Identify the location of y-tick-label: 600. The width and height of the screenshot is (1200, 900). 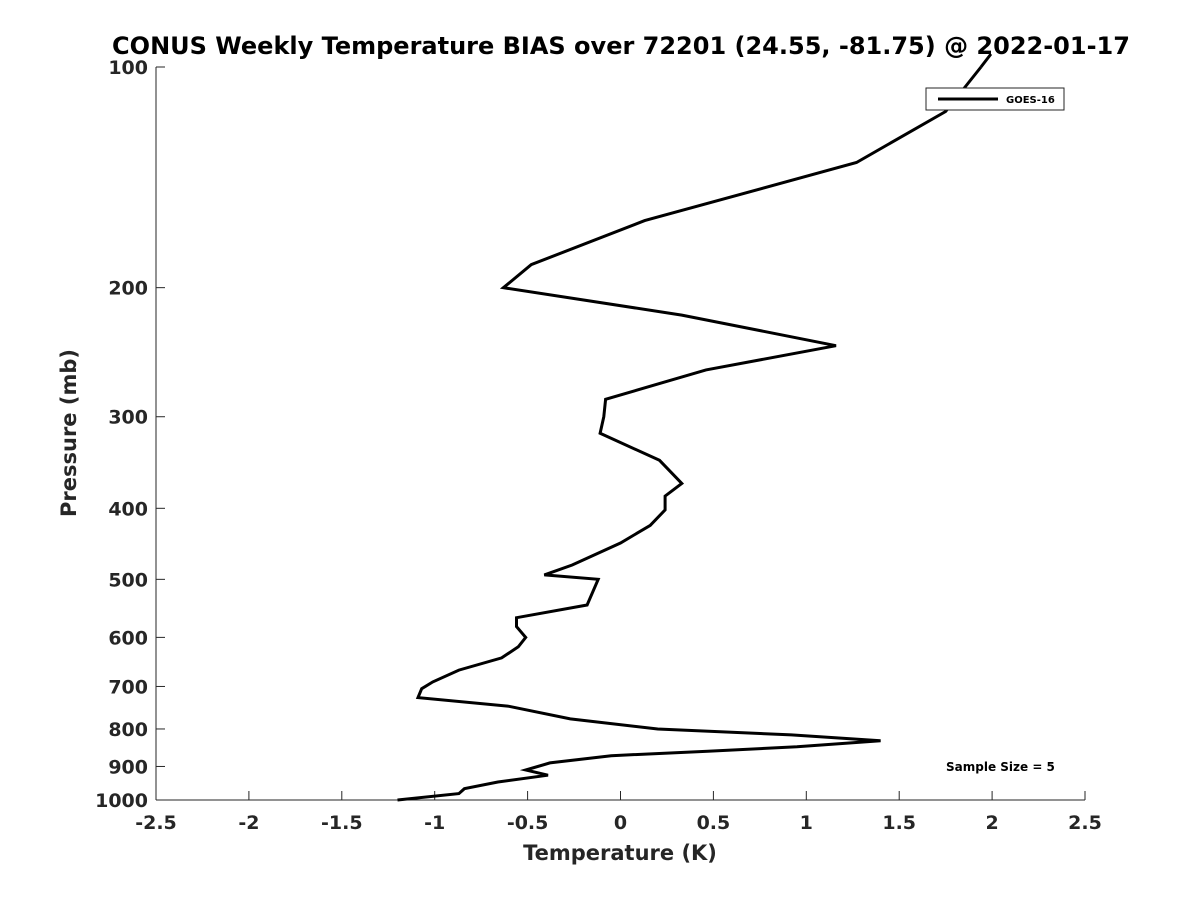
(128, 638).